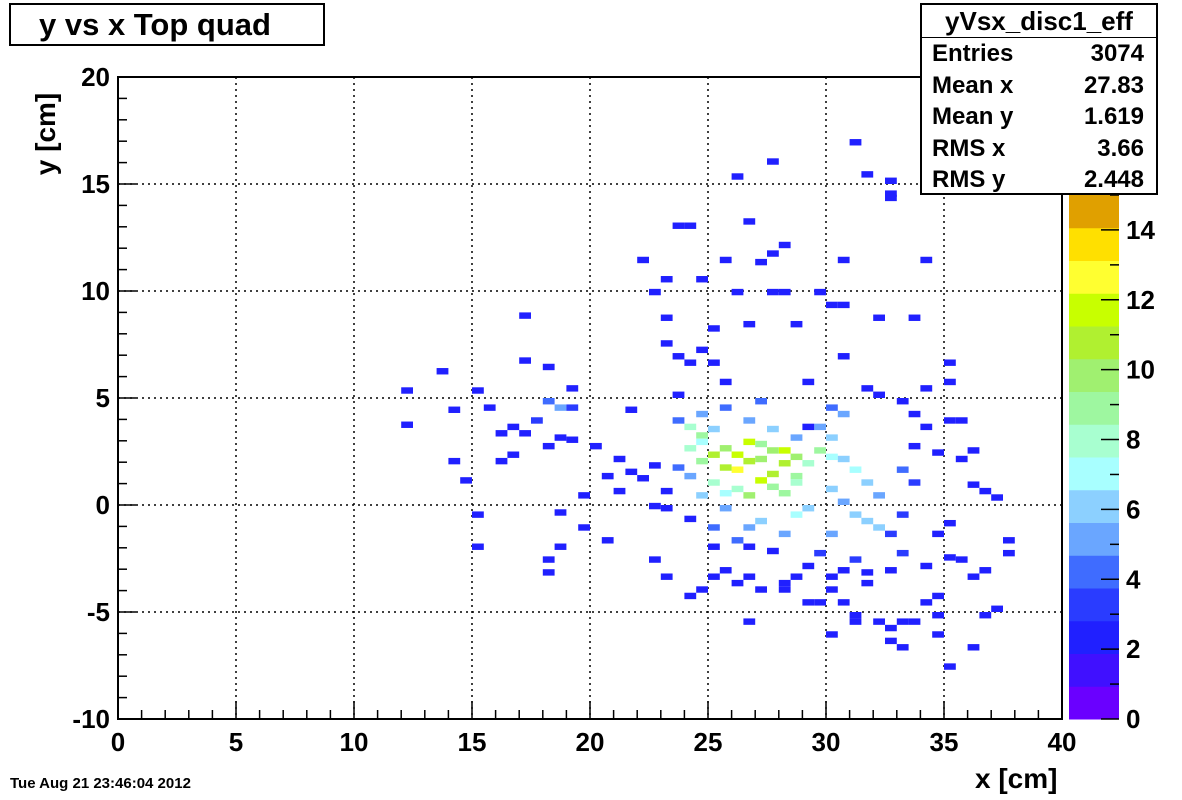  Describe the element at coordinates (1039, 117) in the screenshot. I see `stats-row-mean-y: Mean y 1.619` at that location.